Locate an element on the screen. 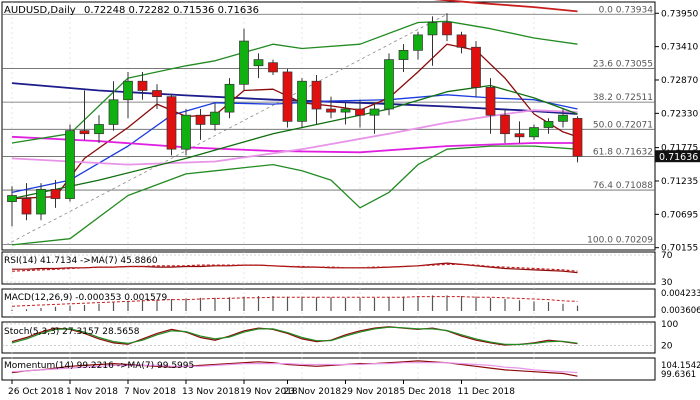  price-tick-label: 0.73410 is located at coordinates (679, 48).